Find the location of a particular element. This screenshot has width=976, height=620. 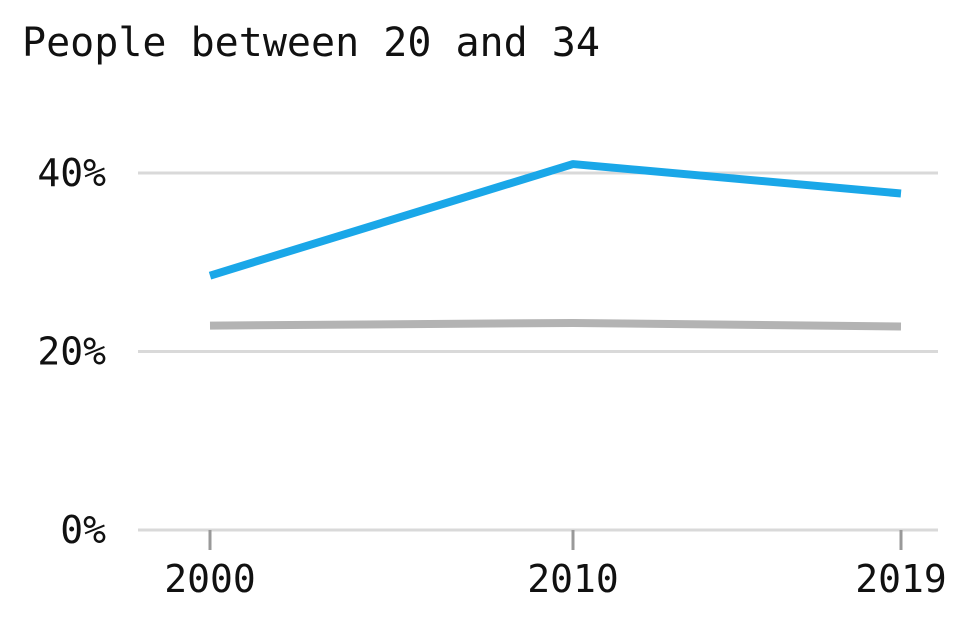

y-tick-label: 40% is located at coordinates (71, 173).